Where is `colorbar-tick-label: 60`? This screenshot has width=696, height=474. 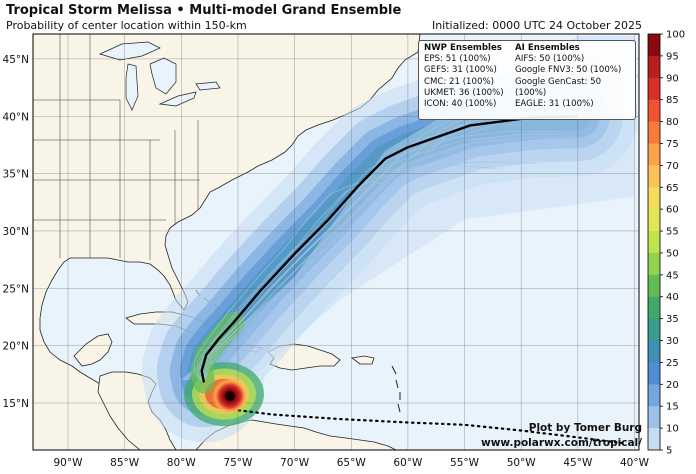
colorbar-tick-label: 60 is located at coordinates (672, 210).